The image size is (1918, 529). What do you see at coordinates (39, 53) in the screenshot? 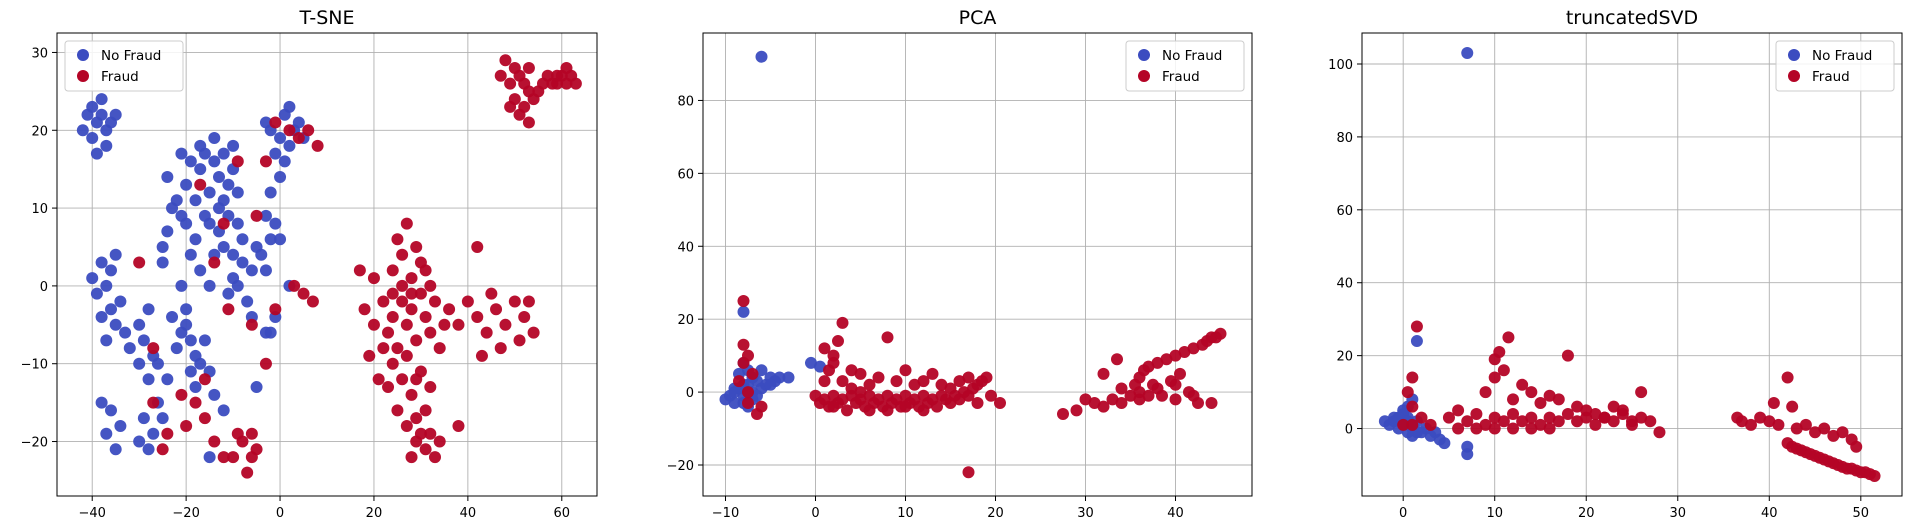
I see `y-tick-label: 30` at bounding box center [39, 53].